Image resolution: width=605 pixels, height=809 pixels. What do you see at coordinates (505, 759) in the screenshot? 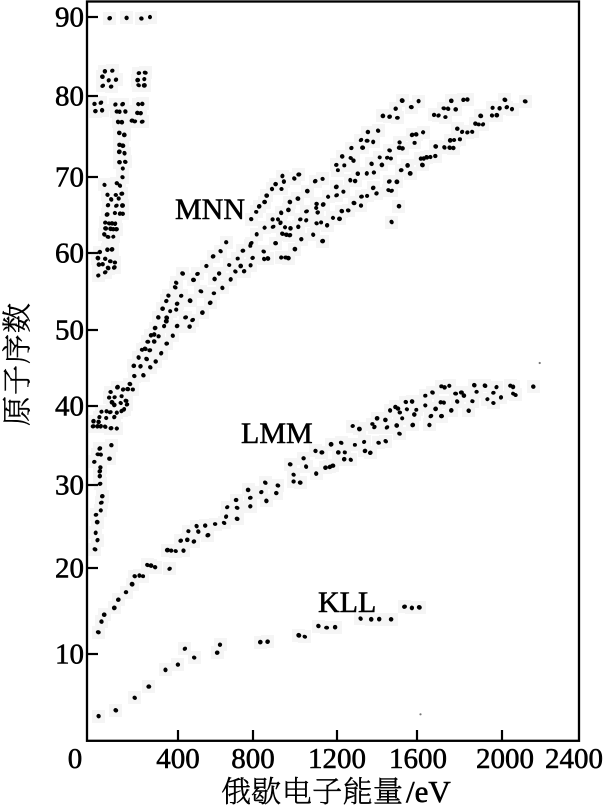
I see `svg-text: 2000` at bounding box center [505, 759].